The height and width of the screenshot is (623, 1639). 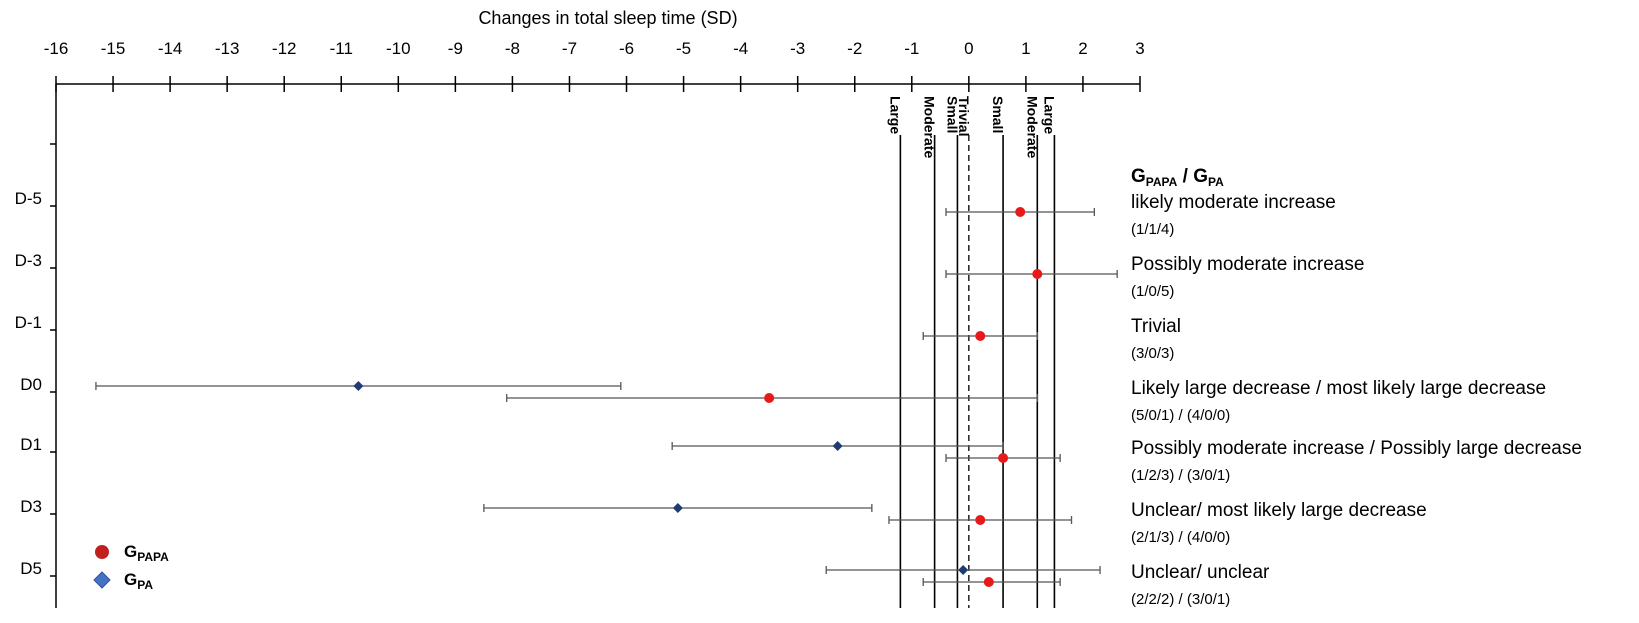 What do you see at coordinates (170, 48) in the screenshot?
I see `x-tick-label: -14` at bounding box center [170, 48].